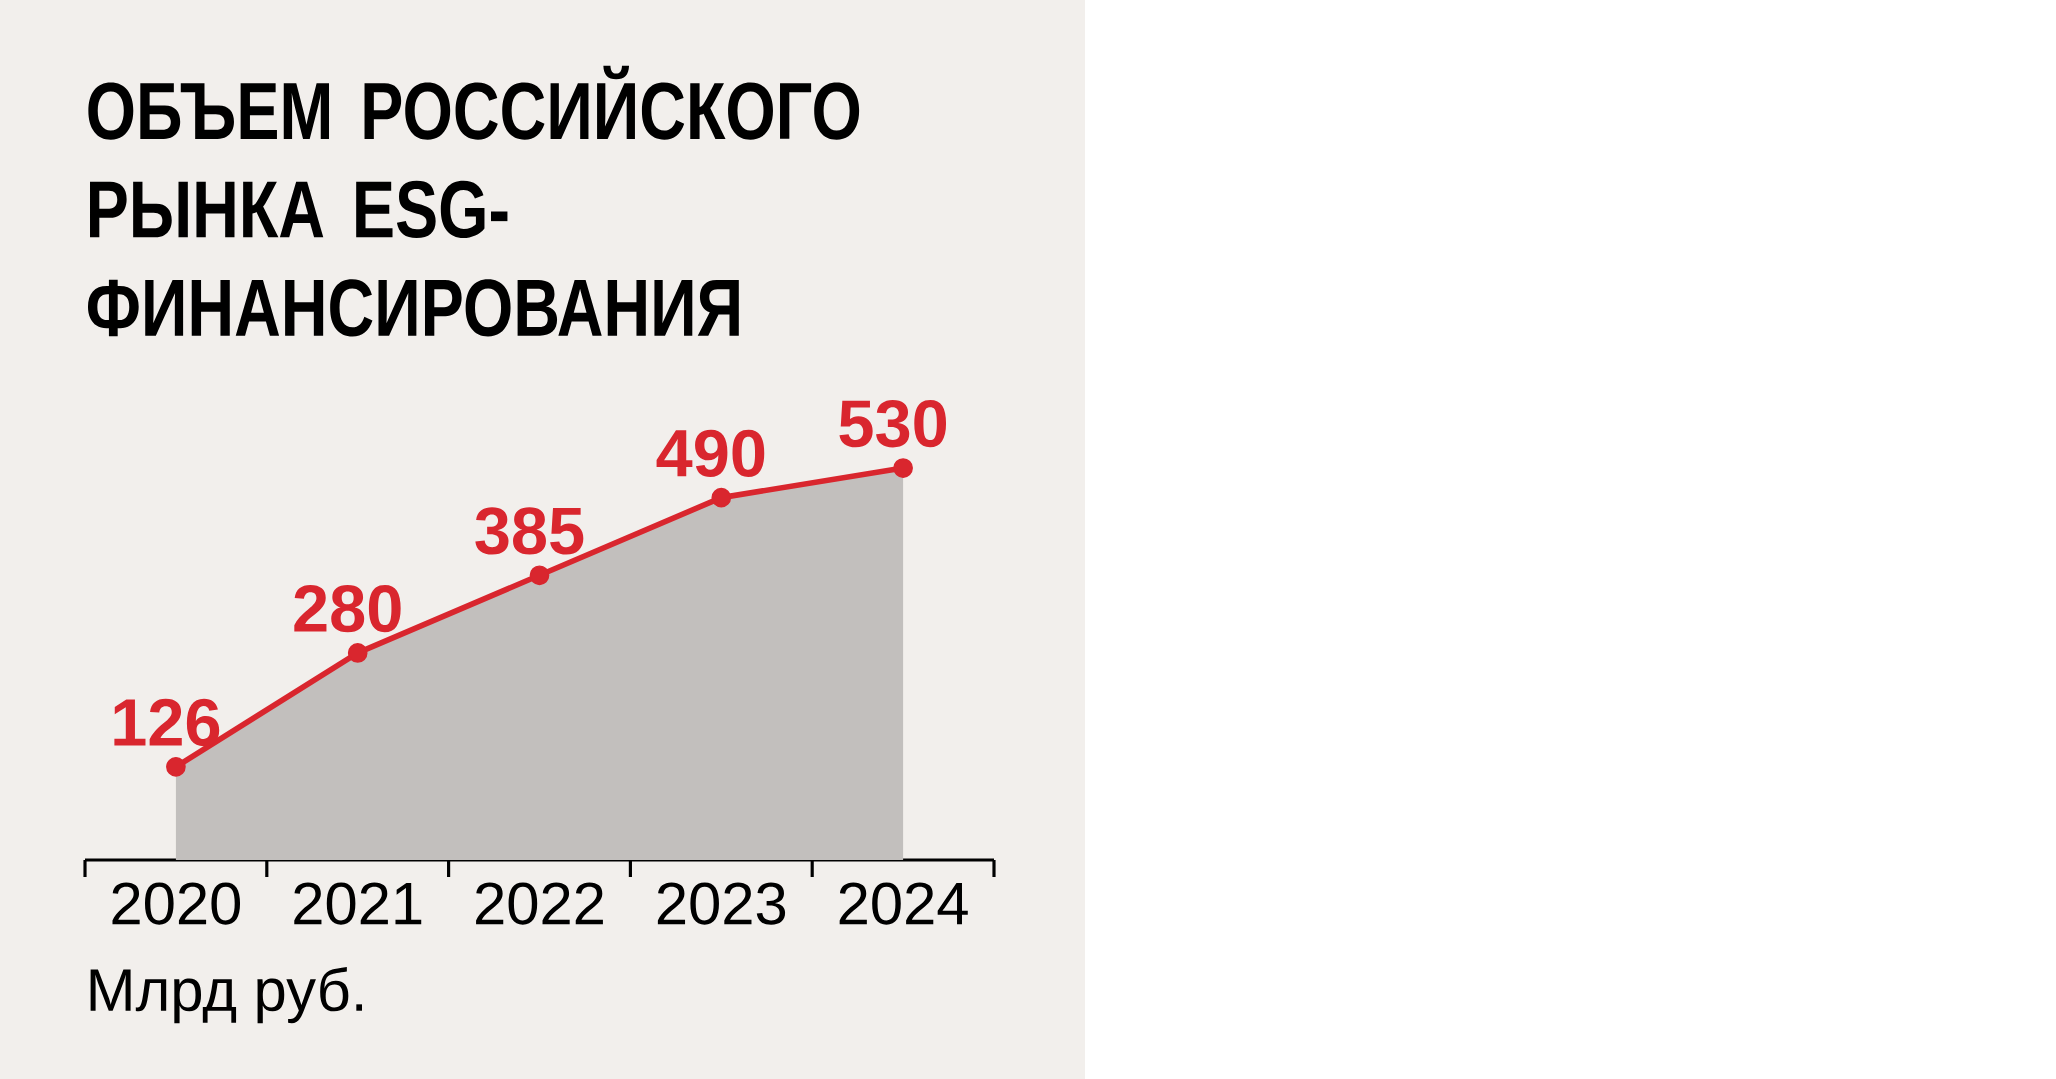  I want to click on chart-title: ОБЪЕМ РОССИЙСКОГО РЫНКА ESG-ФИНАНСИРОВАНИЯ, so click(473, 201).